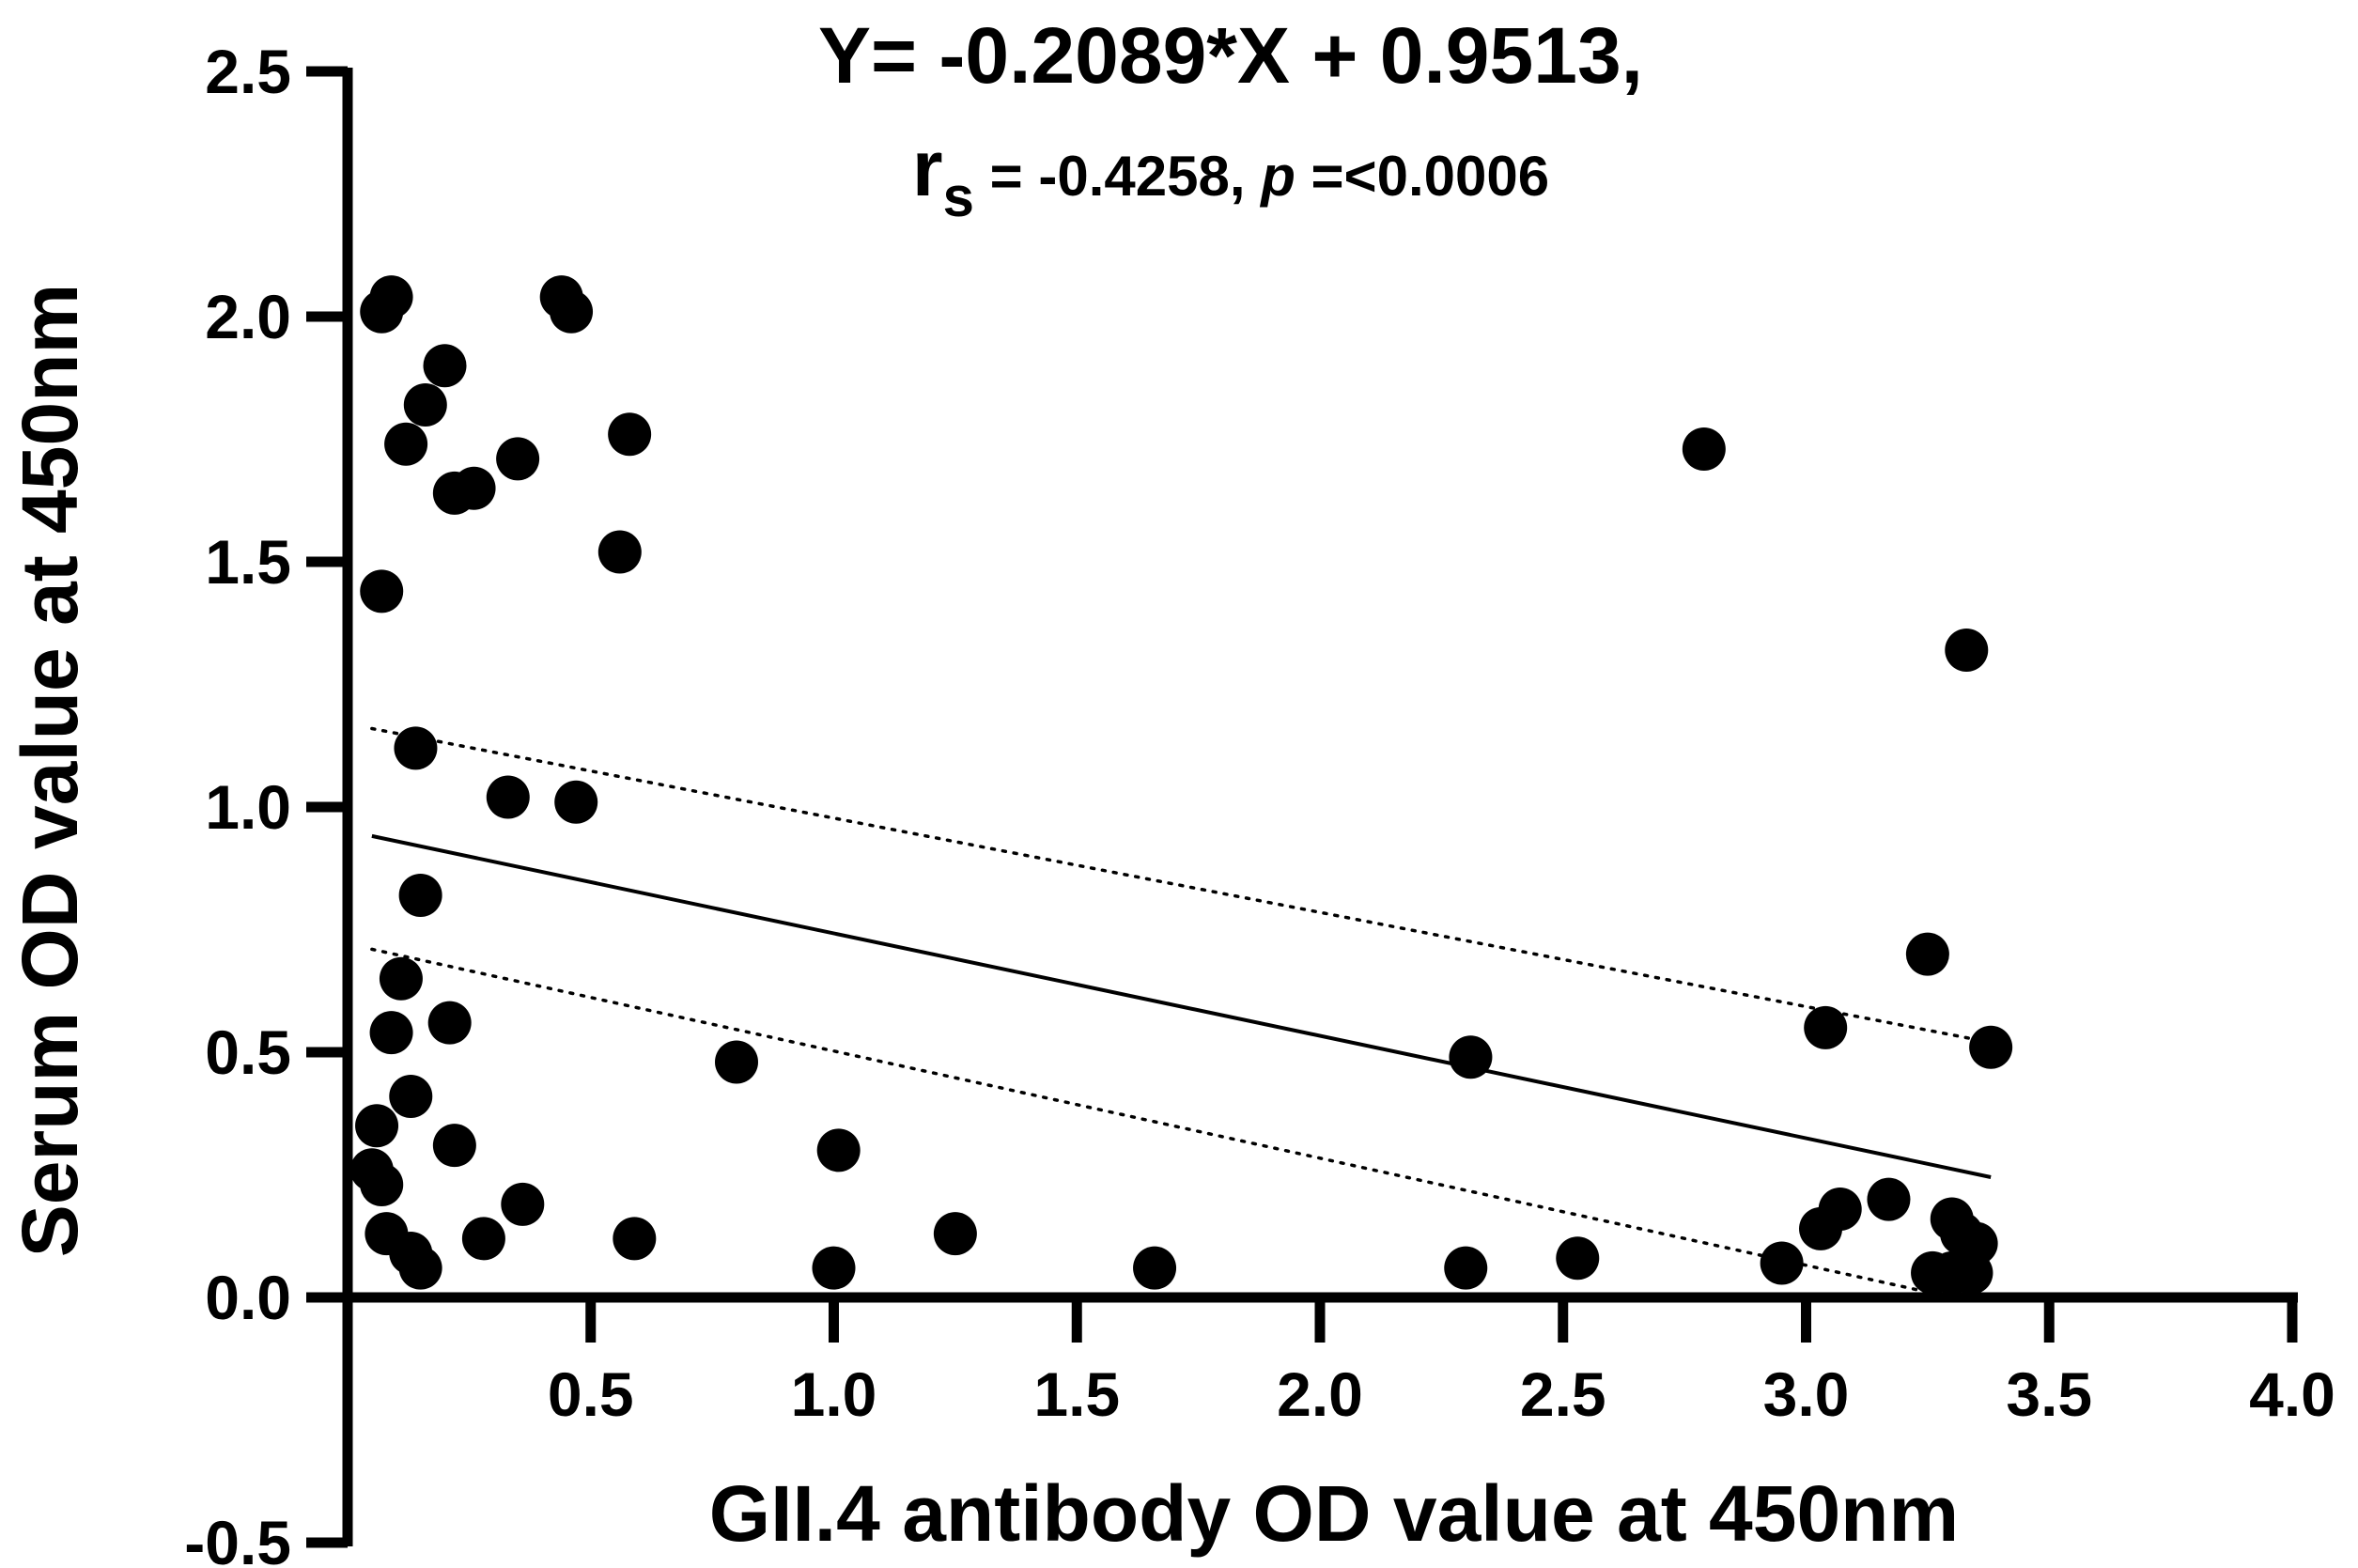 Image resolution: width=2358 pixels, height=1568 pixels. What do you see at coordinates (248, 562) in the screenshot?
I see `y-tick-label: 1.5` at bounding box center [248, 562].